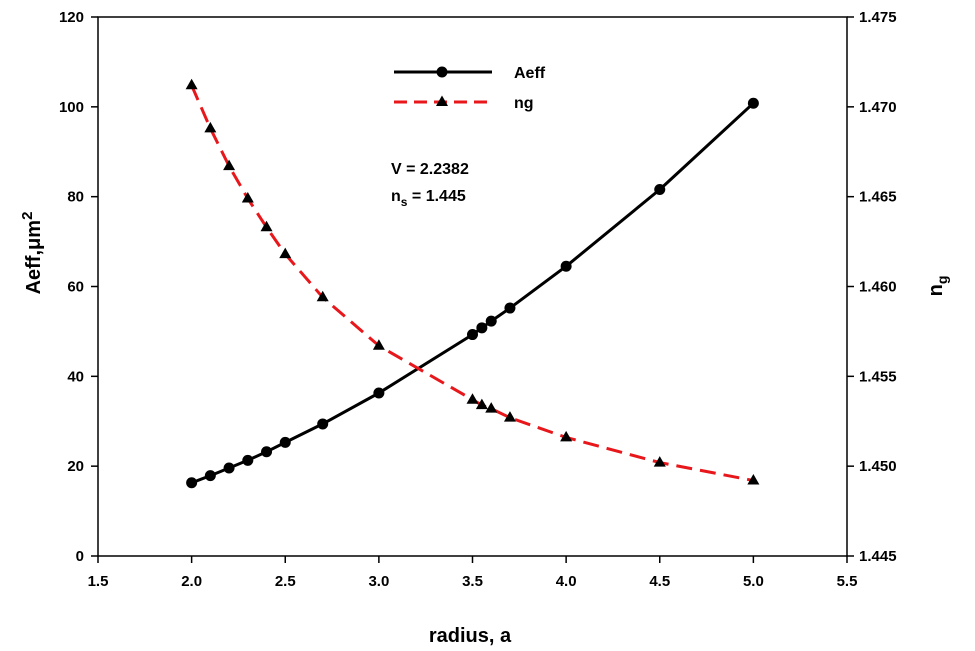 The image size is (975, 651). I want to click on annotation-ns: ns = 1.445, so click(428, 198).